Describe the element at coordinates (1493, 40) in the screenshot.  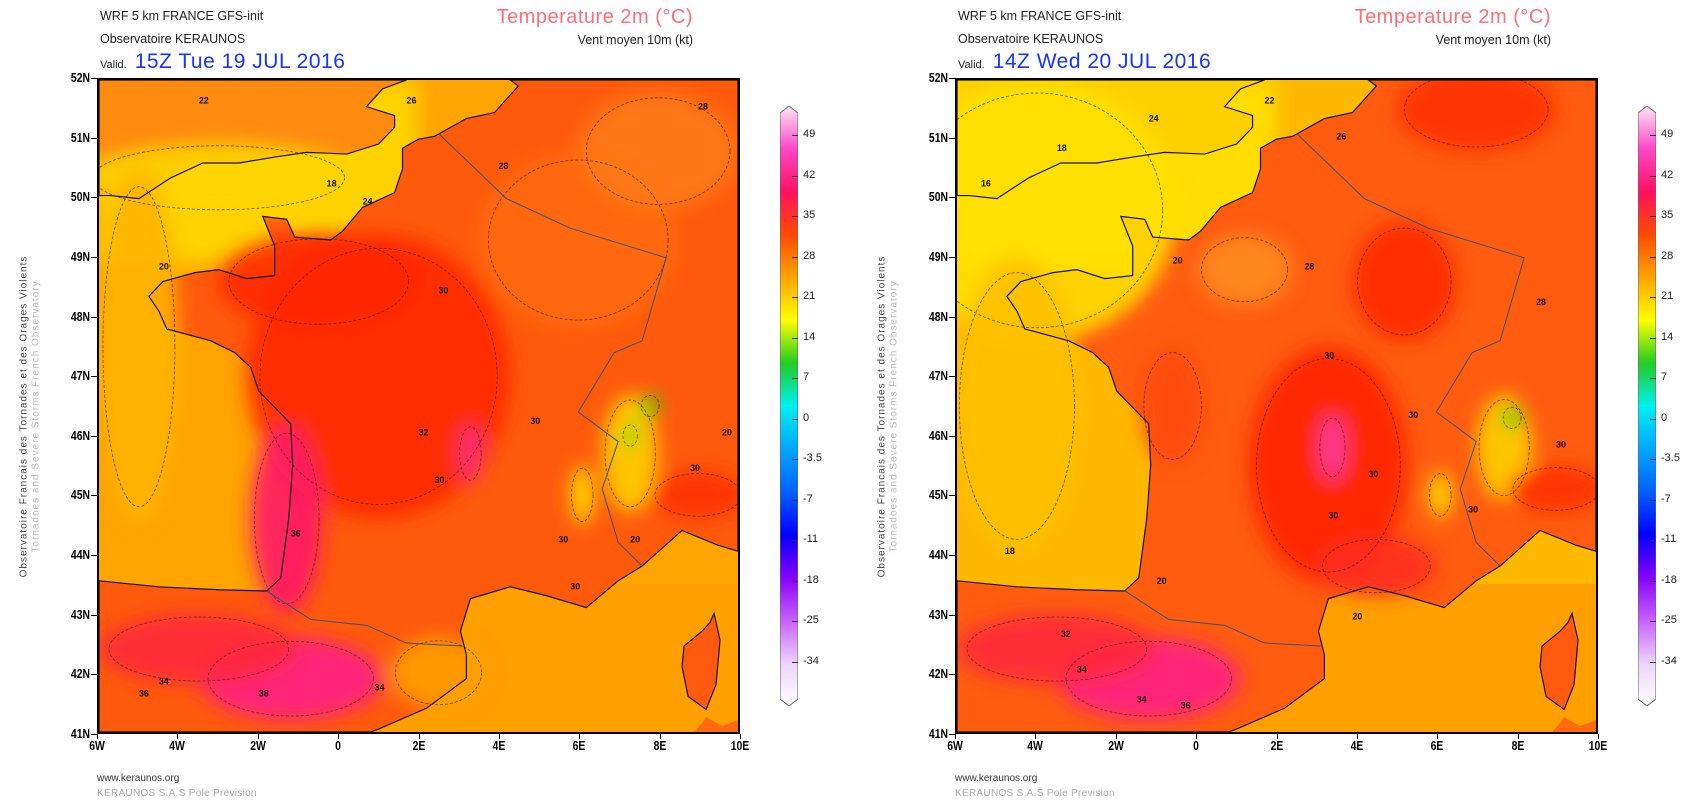
I see `map-subtitle: Vent moyen 10m (kt)` at that location.